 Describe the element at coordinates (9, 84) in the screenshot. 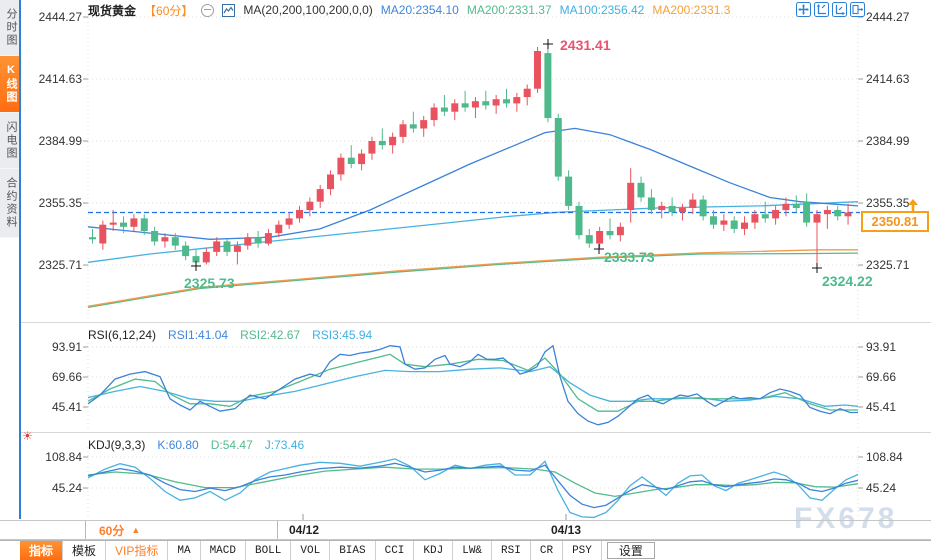

I see `sidebar-item-1: K线图` at that location.